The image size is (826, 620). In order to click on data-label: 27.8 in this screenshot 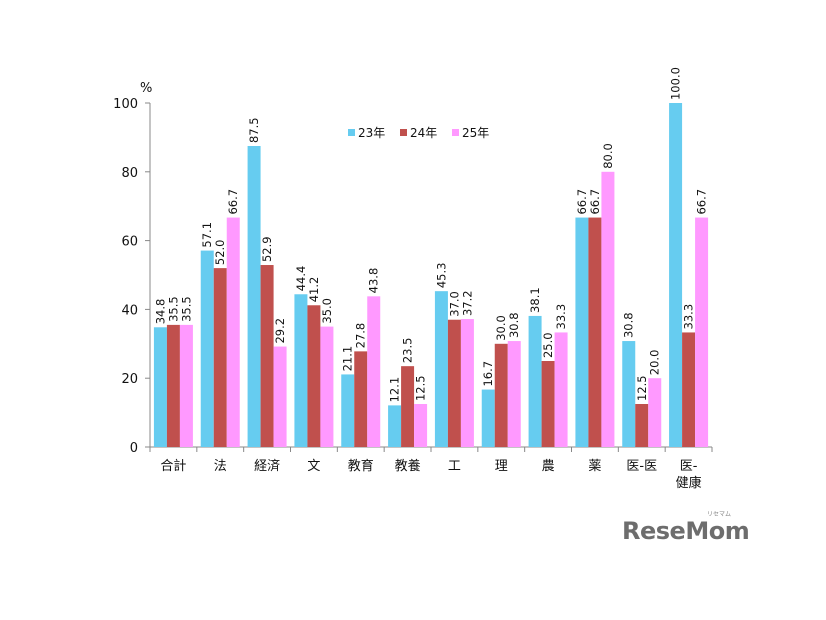, I will do `click(361, 336)`.